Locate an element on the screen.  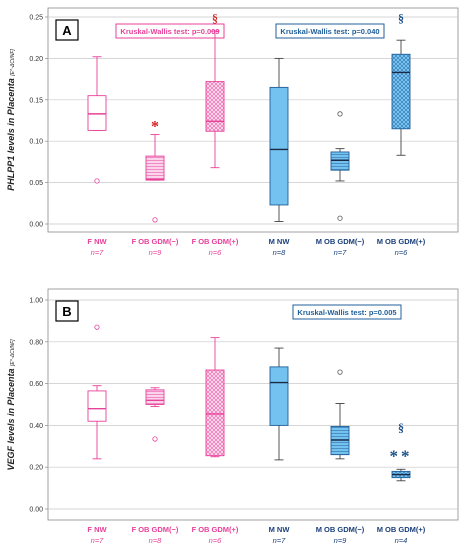
y-tick-label: 0.40 is located at coordinates (36, 426).